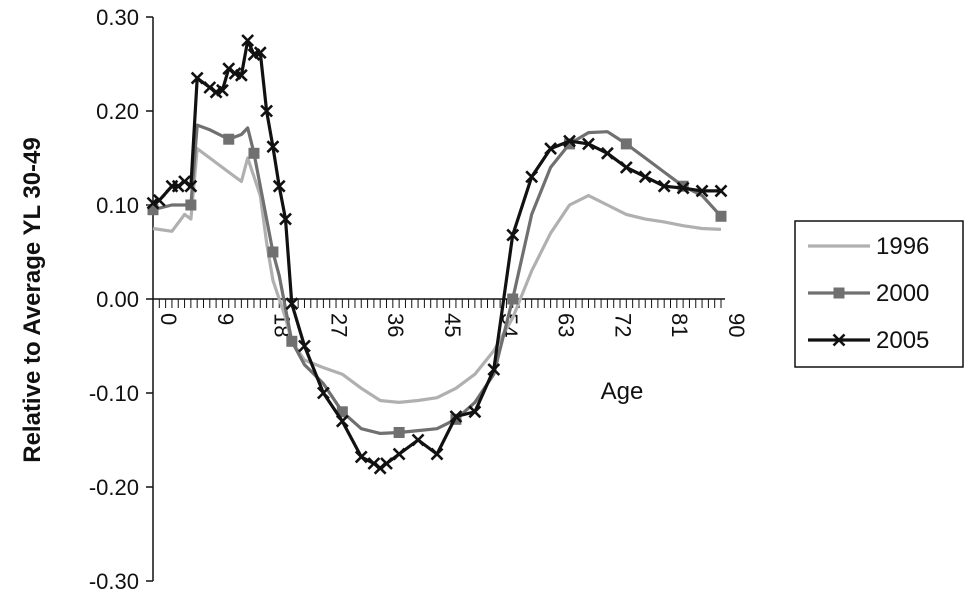 The image size is (964, 596). I want to click on y-tick-label: -0.10, so click(114, 393).